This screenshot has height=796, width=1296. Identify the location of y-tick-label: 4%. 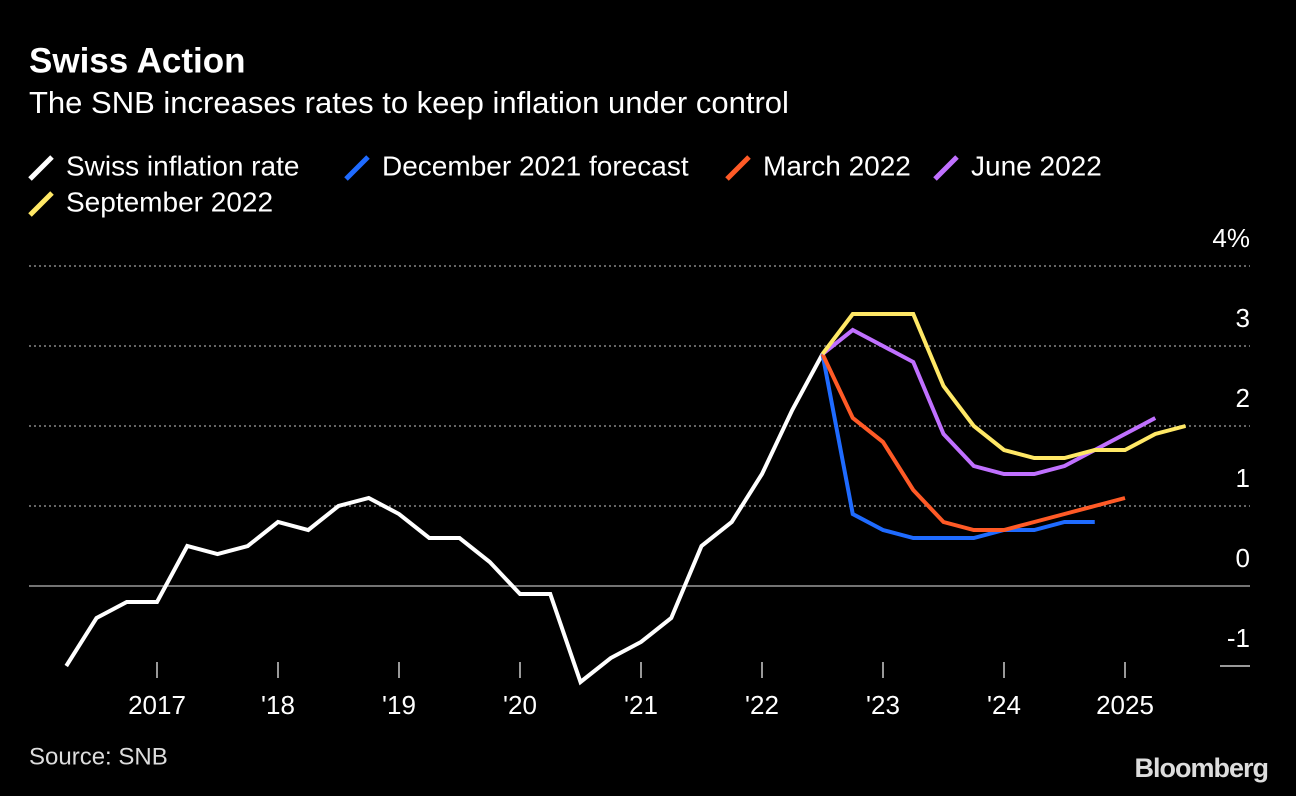
(1231, 238).